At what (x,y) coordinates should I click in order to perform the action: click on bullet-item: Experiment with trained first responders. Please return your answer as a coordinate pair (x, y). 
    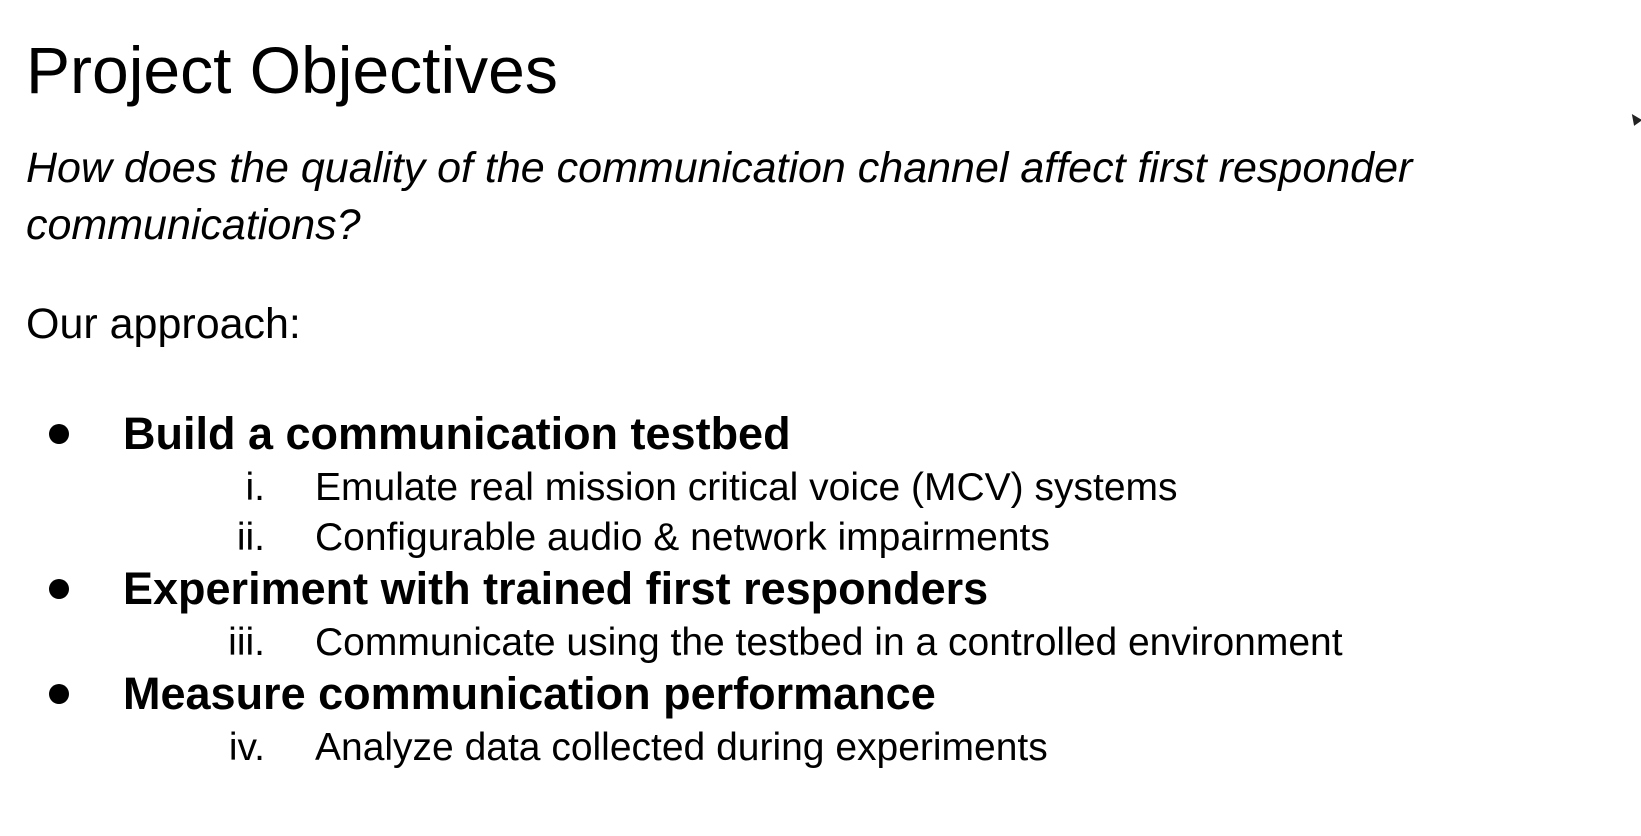
    Looking at the image, I should click on (820, 589).